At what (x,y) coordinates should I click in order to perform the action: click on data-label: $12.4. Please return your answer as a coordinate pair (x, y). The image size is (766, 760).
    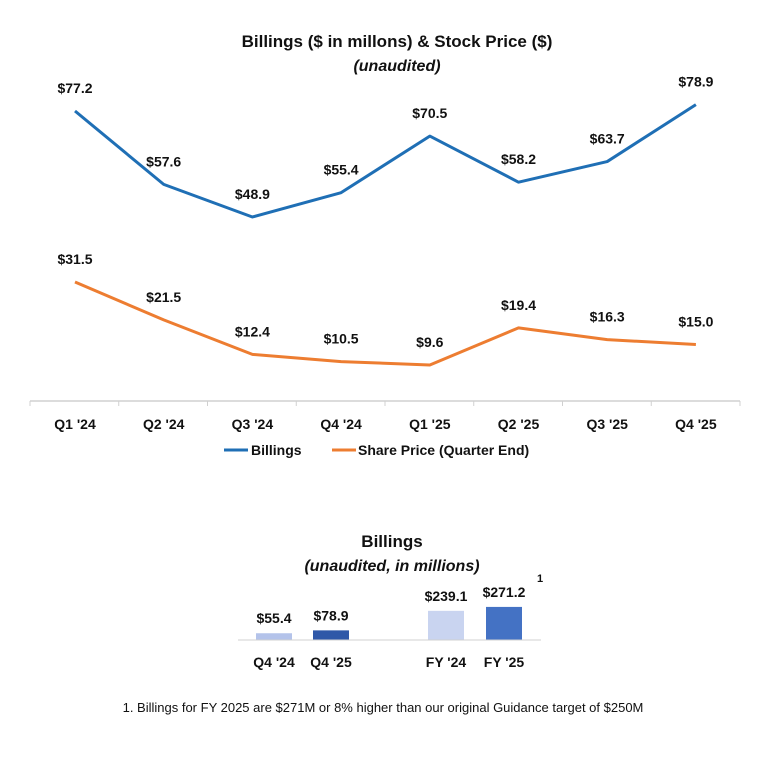
    Looking at the image, I should click on (252, 331).